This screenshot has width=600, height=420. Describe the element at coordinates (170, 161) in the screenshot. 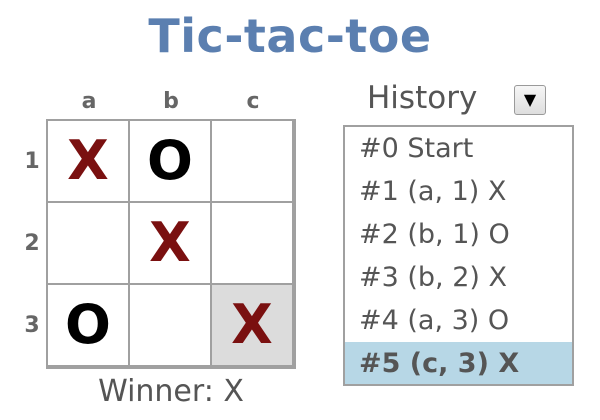

I see `board-cell-b1: O` at that location.